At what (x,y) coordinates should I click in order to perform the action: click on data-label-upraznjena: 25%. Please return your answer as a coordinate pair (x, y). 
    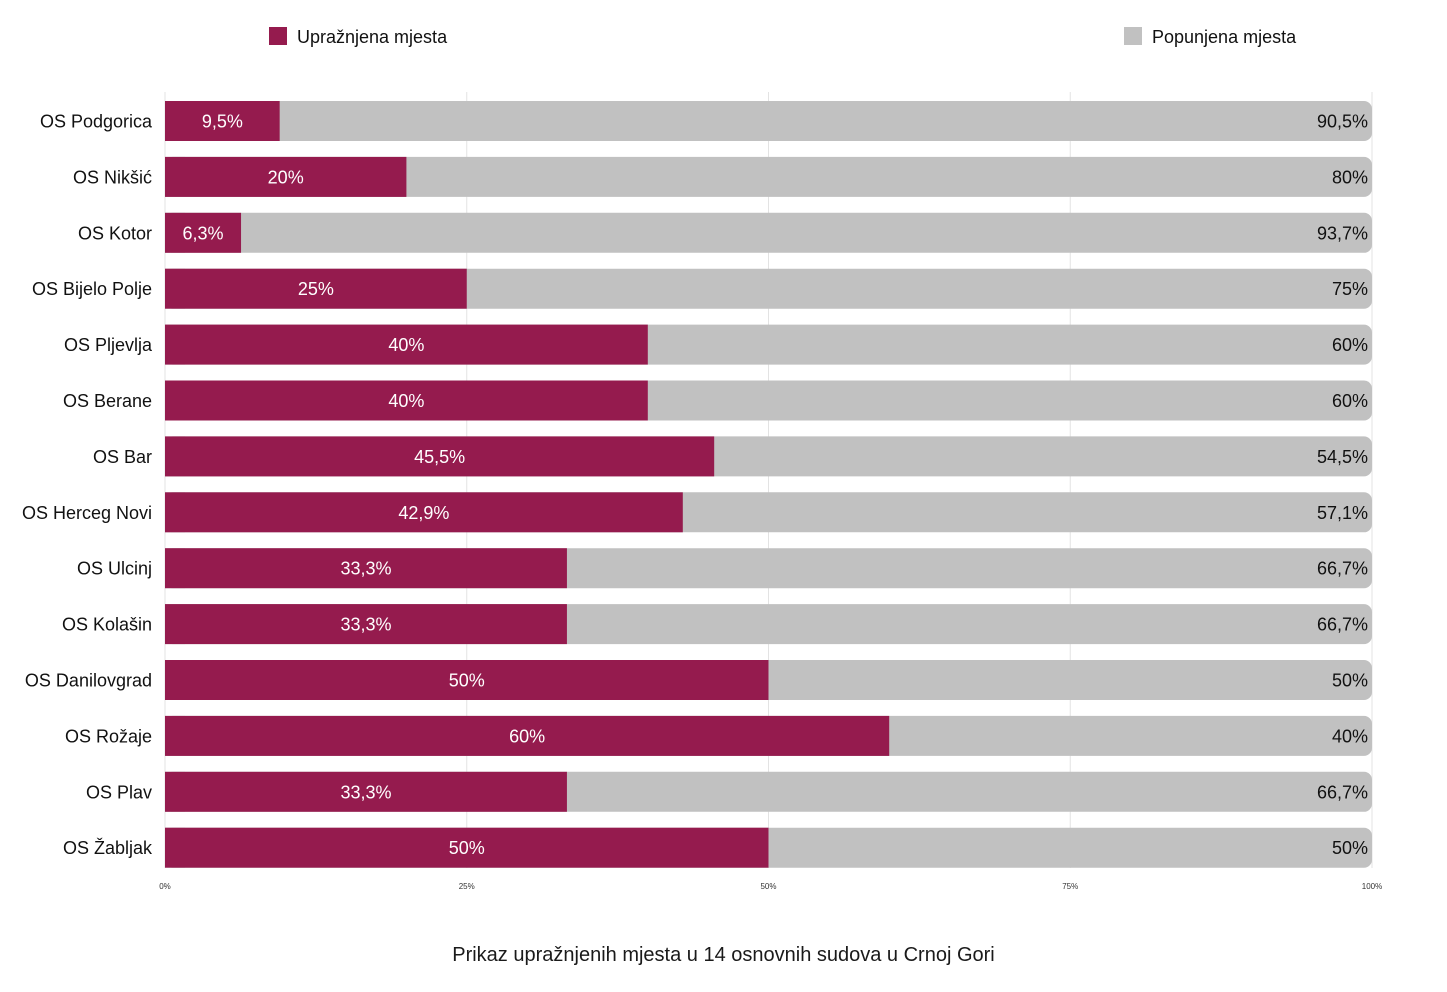
    Looking at the image, I should click on (316, 289).